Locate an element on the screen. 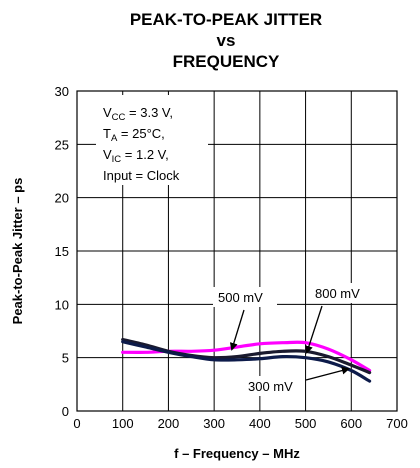  x-tick-labels: 0 100 200 300 400 500 600 700 is located at coordinates (240, 423).